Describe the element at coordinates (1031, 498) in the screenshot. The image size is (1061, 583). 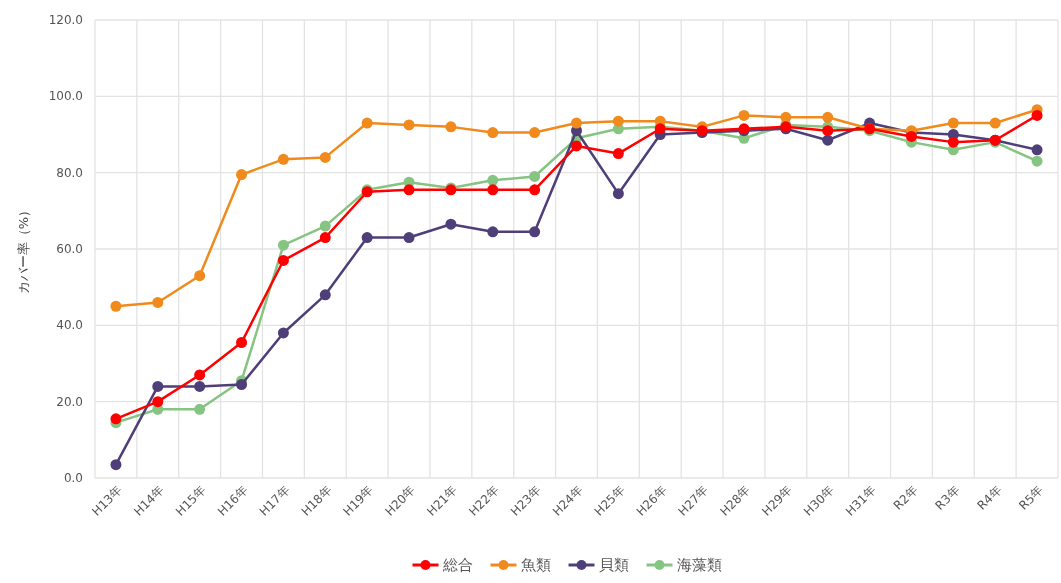
I see `x-tick-label: R5年` at that location.